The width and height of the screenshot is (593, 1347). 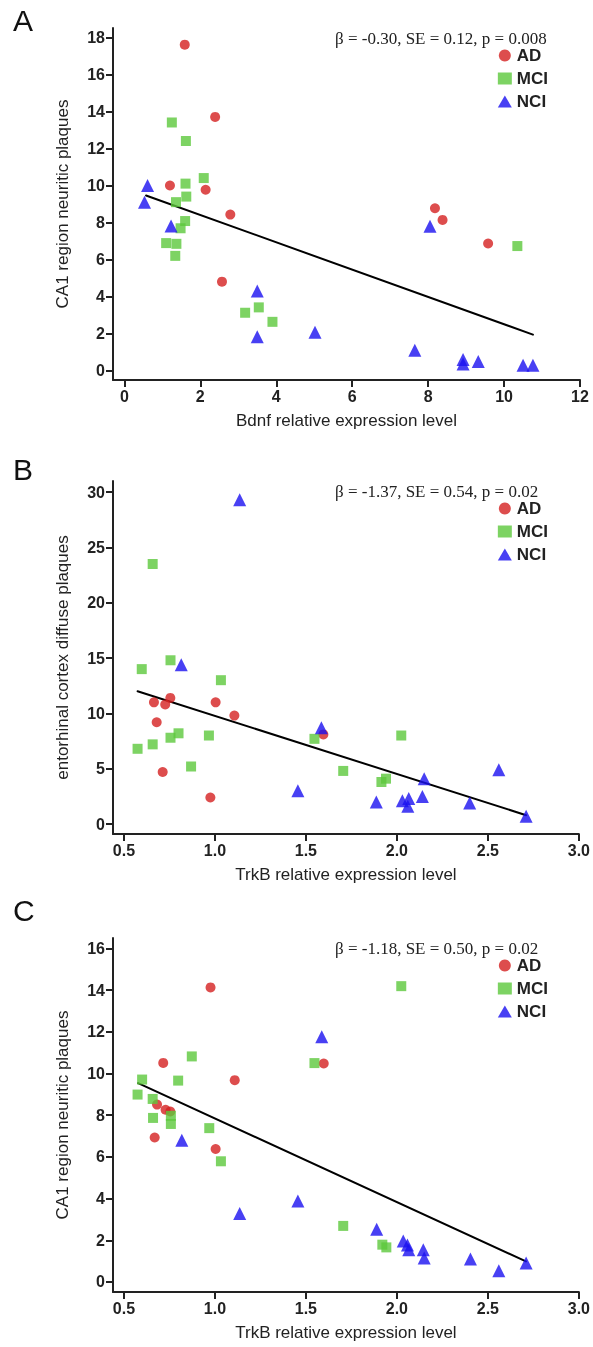 What do you see at coordinates (96, 74) in the screenshot?
I see `y-tick-label: 16` at bounding box center [96, 74].